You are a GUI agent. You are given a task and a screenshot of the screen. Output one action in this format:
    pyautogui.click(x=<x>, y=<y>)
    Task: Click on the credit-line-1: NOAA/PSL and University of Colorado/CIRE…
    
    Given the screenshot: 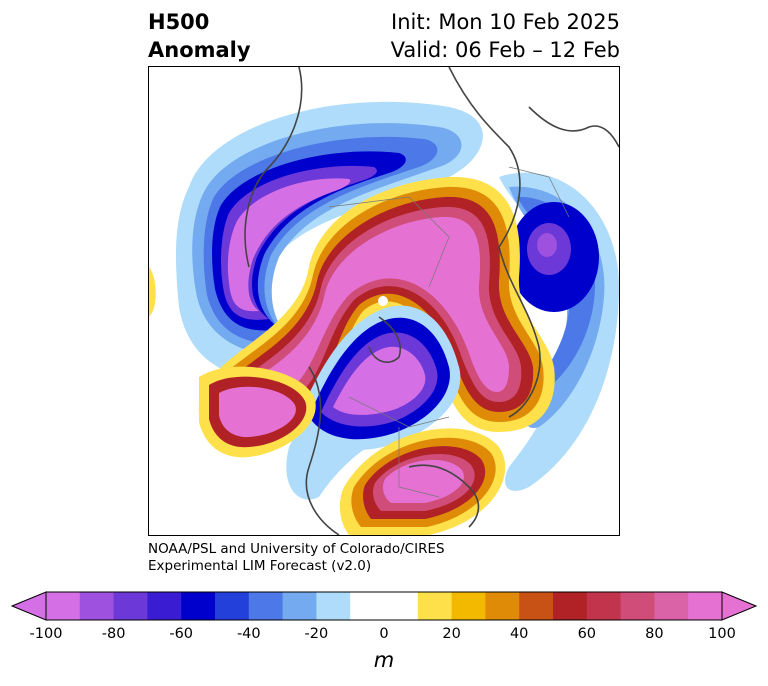 What is the action you would take?
    pyautogui.click(x=296, y=549)
    